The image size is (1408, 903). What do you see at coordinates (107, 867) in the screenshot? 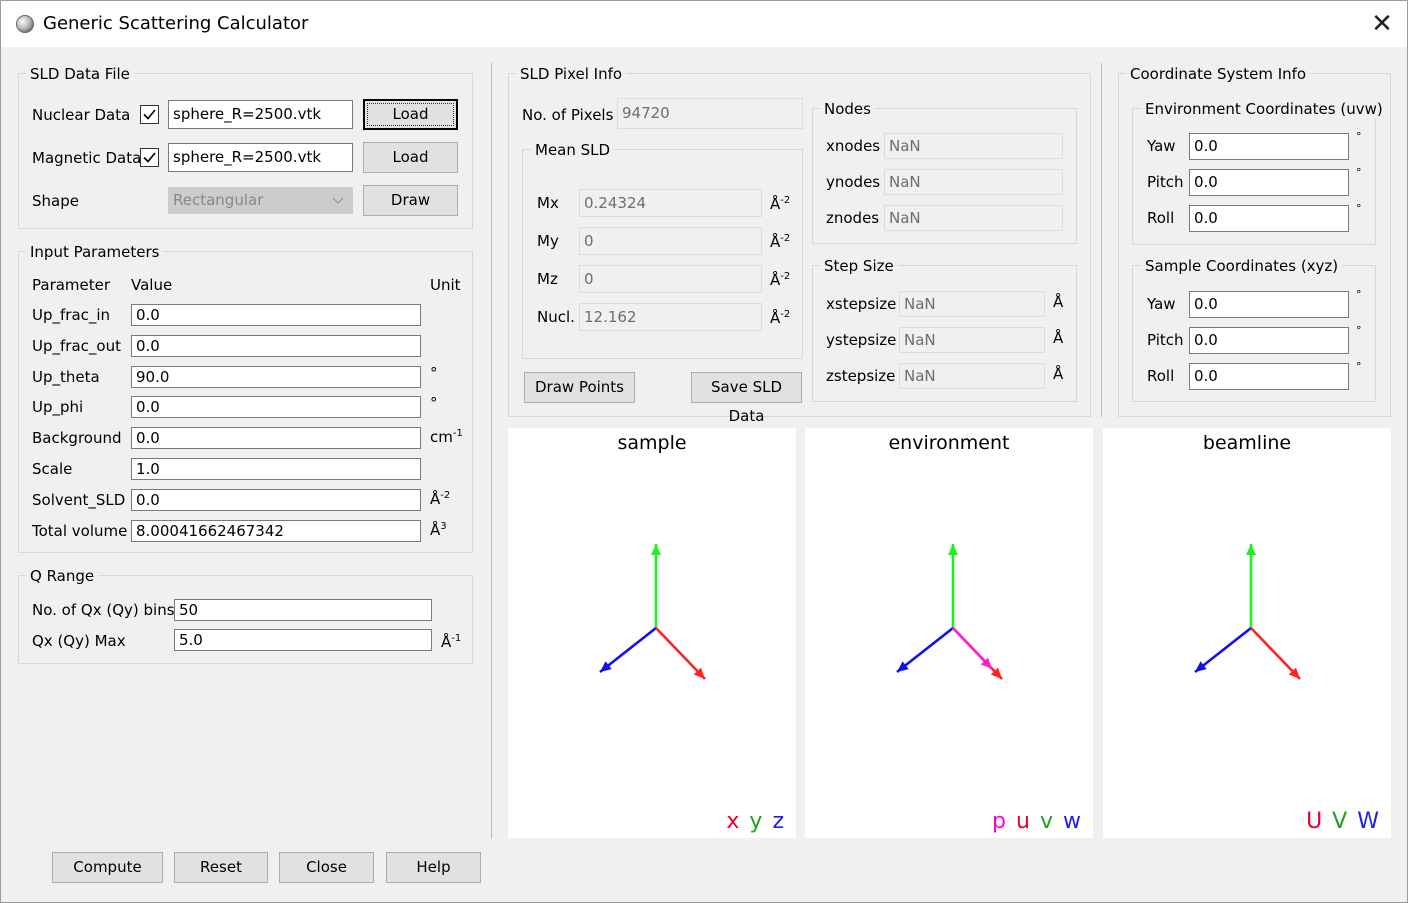
I see `compute-button: Compute` at bounding box center [107, 867].